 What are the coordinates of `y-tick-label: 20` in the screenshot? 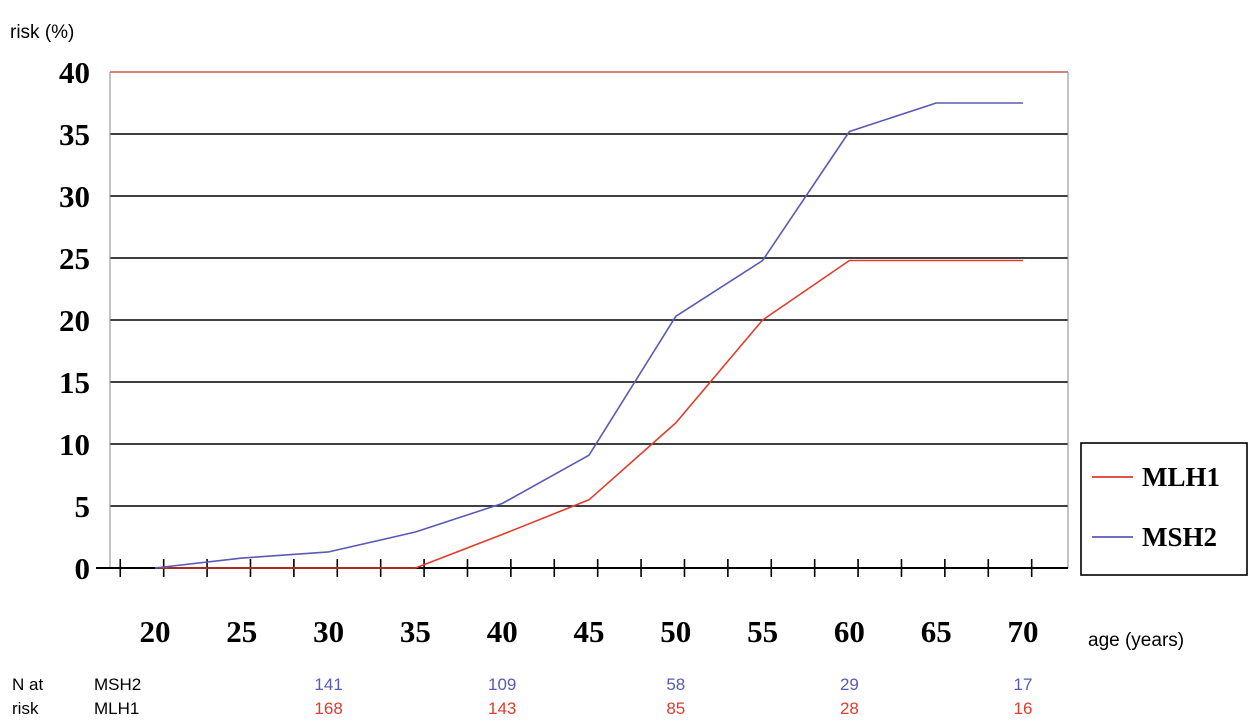 It's located at (74, 320).